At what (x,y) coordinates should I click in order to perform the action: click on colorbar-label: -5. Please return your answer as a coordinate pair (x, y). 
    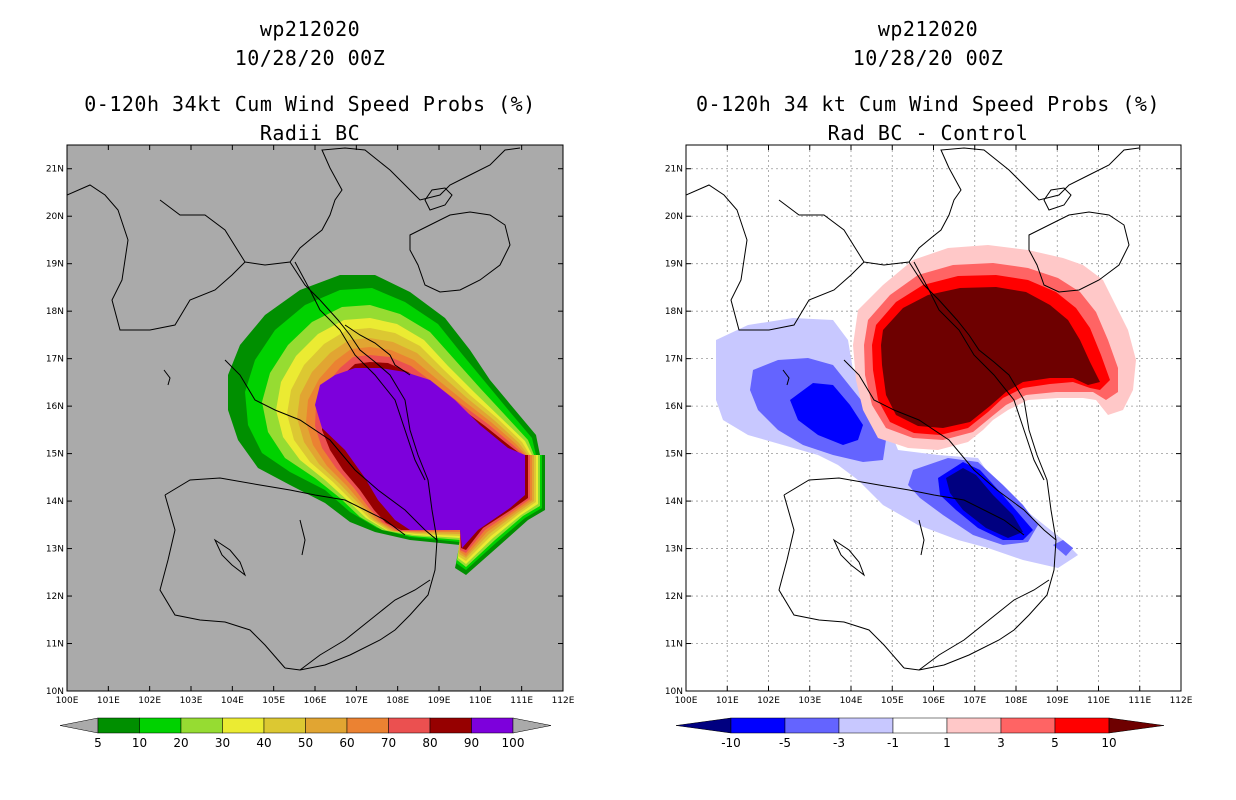
    Looking at the image, I should click on (785, 743).